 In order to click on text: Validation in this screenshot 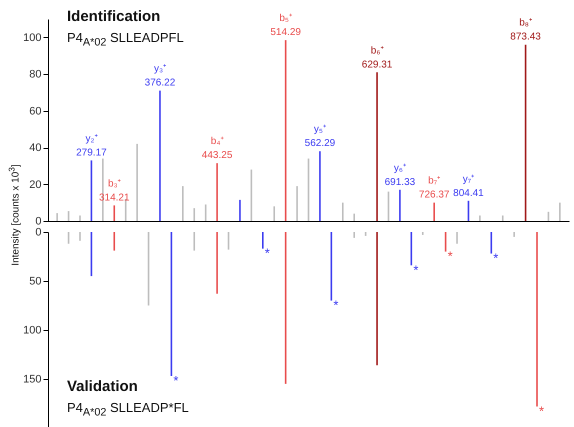, I will do `click(102, 386)`.